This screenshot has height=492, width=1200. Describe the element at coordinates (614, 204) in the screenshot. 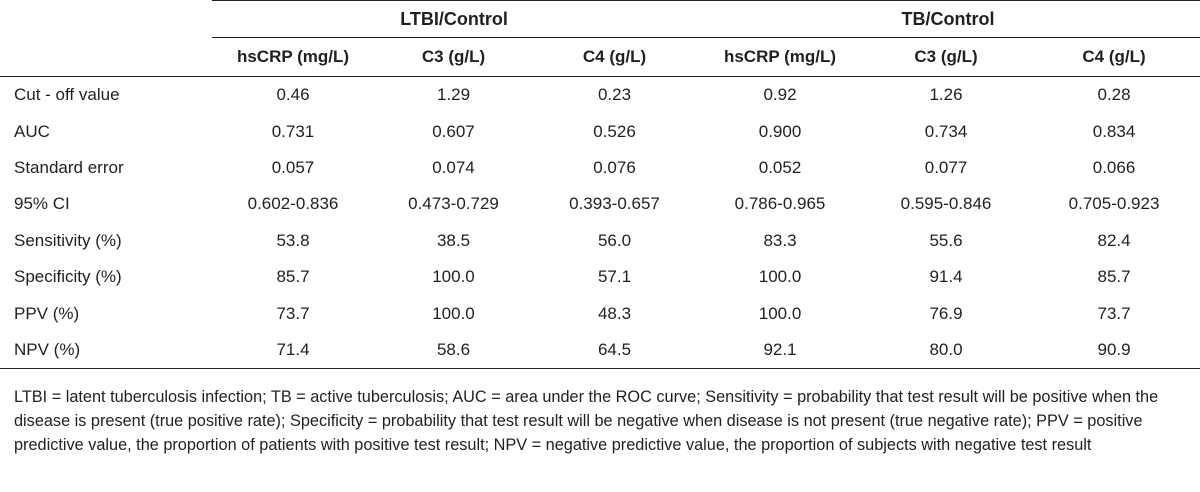

I see `table-cell: 0.393-0.657` at that location.